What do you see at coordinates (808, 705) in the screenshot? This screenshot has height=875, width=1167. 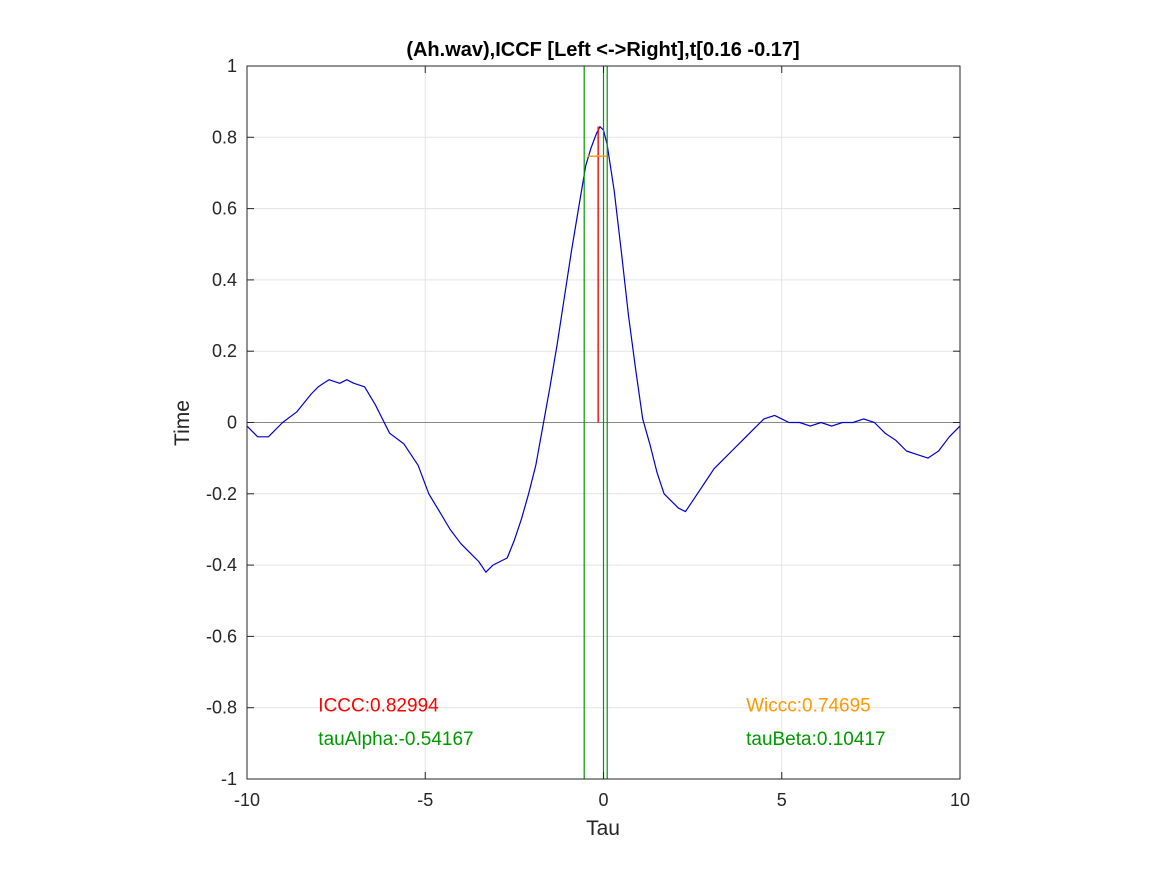 I see `annotation-label: Wiccc:0.74695` at bounding box center [808, 705].